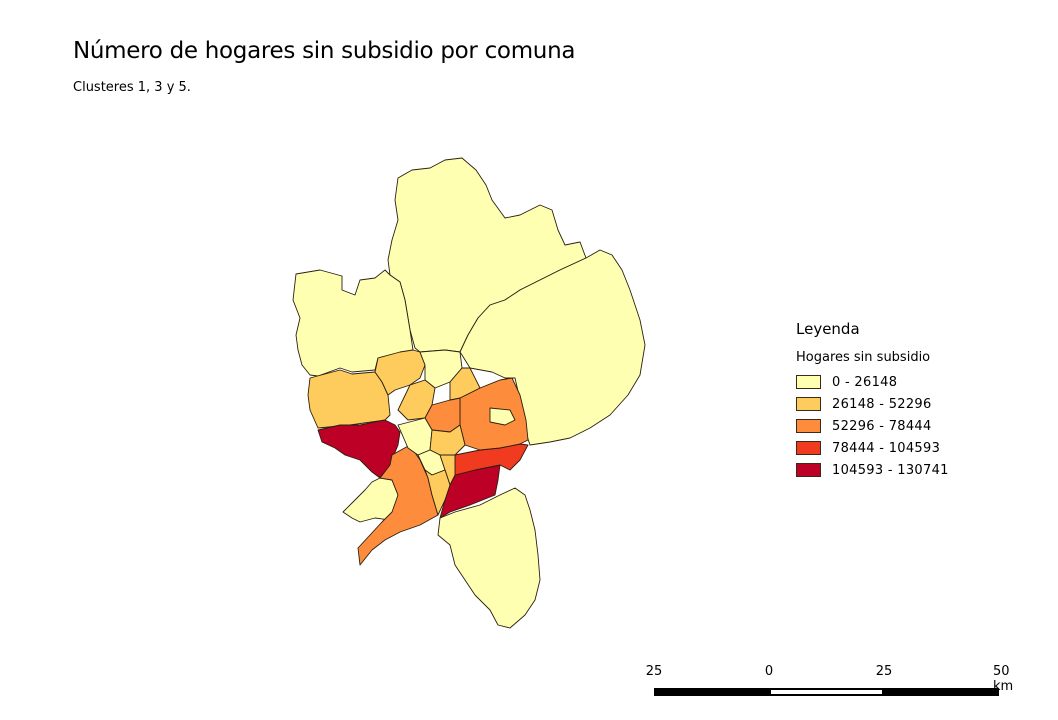 Image resolution: width=1058 pixels, height=720 pixels. What do you see at coordinates (863, 357) in the screenshot?
I see `legend-layer-name: Hogares sin subsidio` at bounding box center [863, 357].